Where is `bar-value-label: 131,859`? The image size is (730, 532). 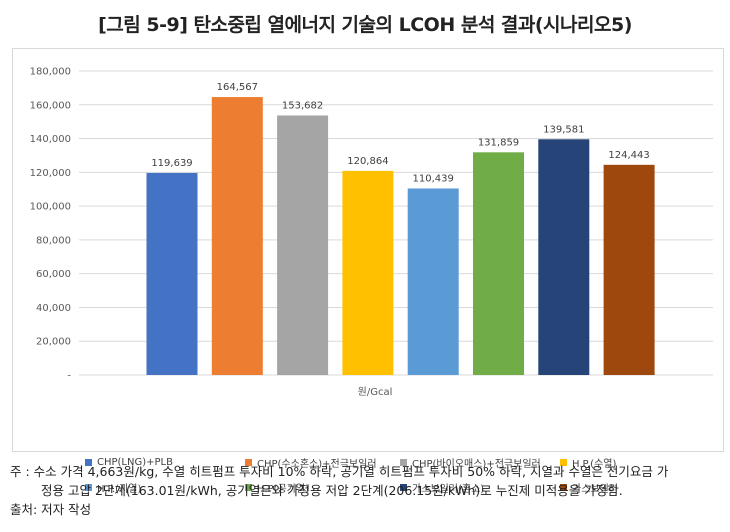 bar-value-label: 131,859 is located at coordinates (498, 142).